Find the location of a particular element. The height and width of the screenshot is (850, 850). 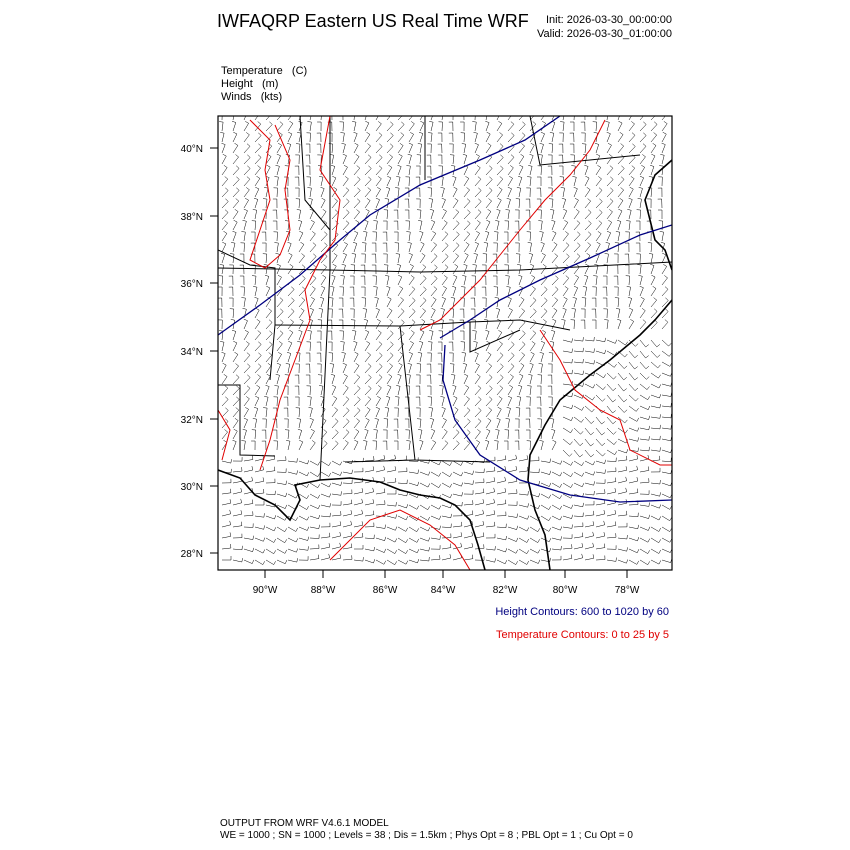

lat-label: 40°N is located at coordinates (192, 149).